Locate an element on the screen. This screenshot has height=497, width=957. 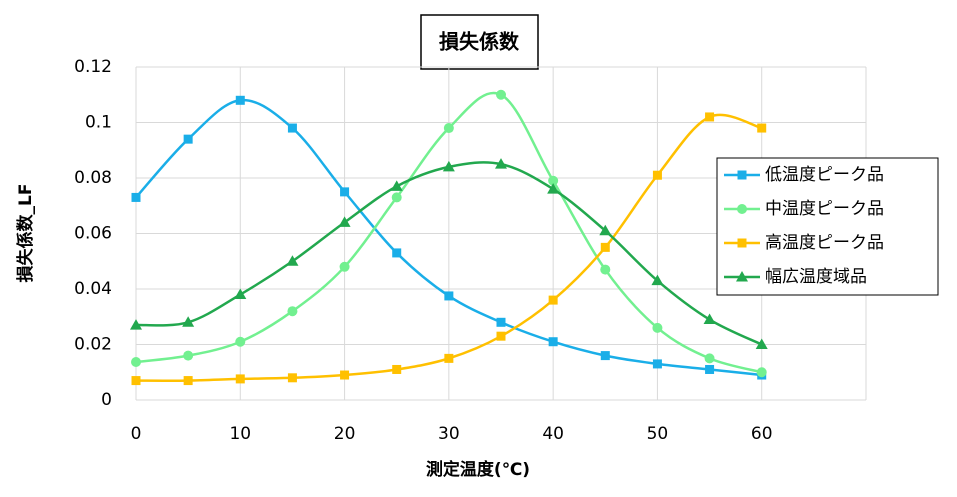
legend-label: 中温度ピーク品 is located at coordinates (824, 209).